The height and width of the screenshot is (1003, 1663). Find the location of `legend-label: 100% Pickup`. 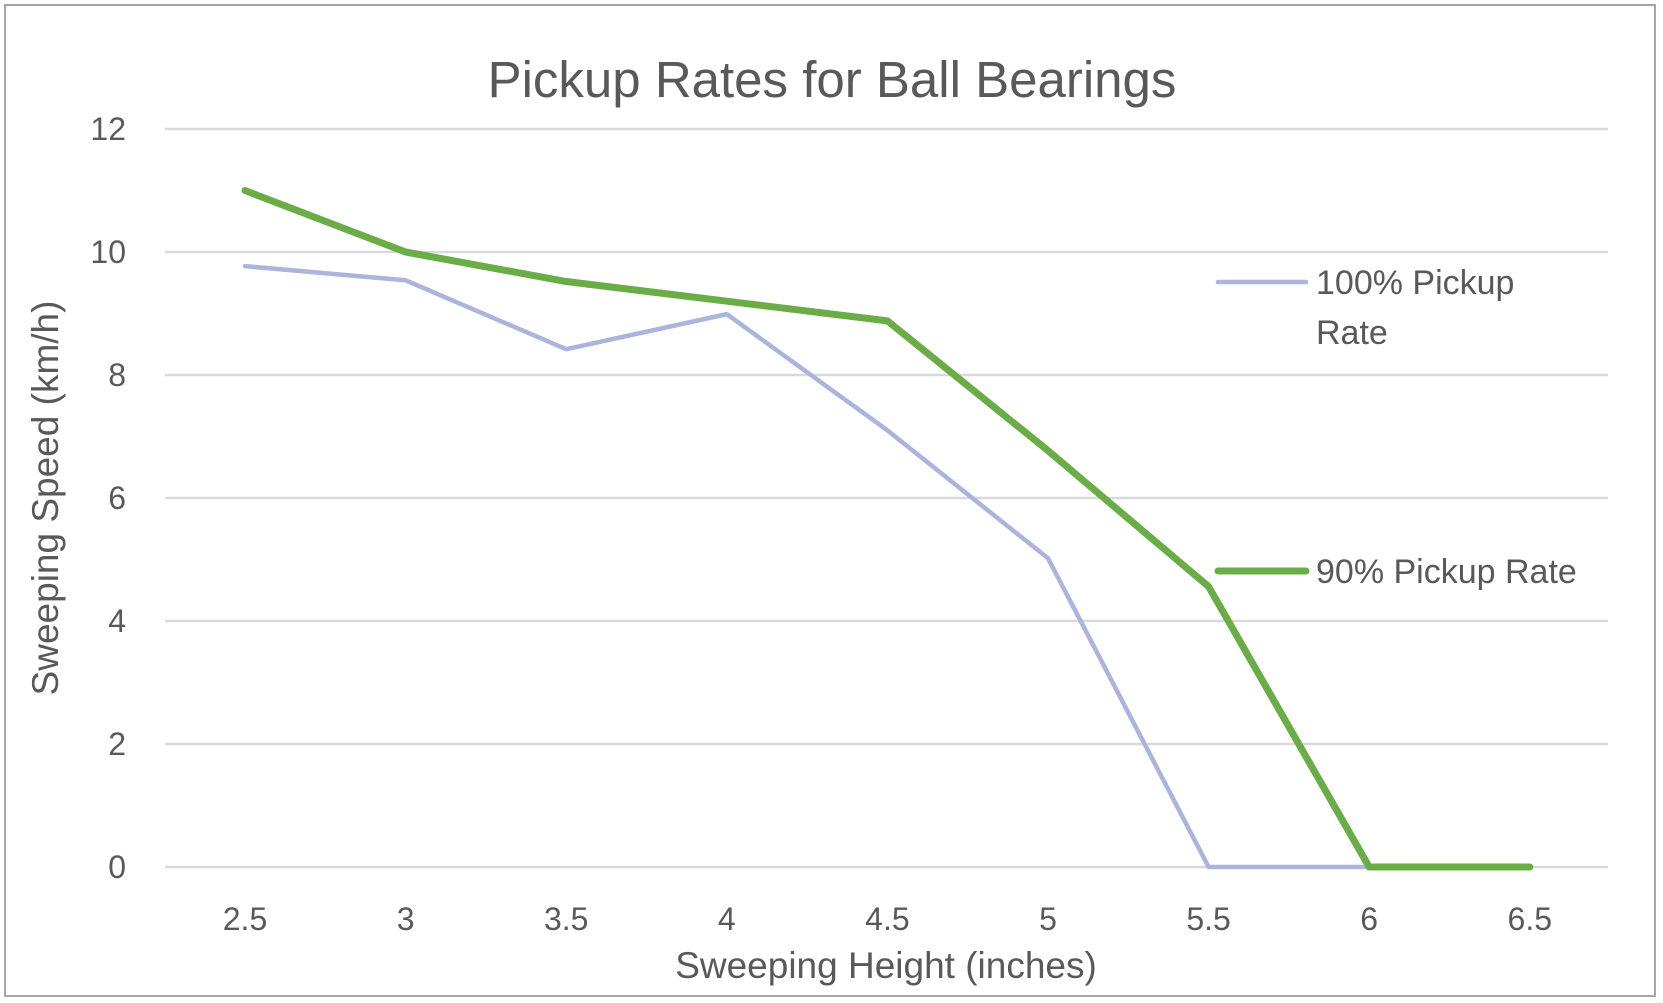

legend-label: 100% Pickup is located at coordinates (1415, 283).